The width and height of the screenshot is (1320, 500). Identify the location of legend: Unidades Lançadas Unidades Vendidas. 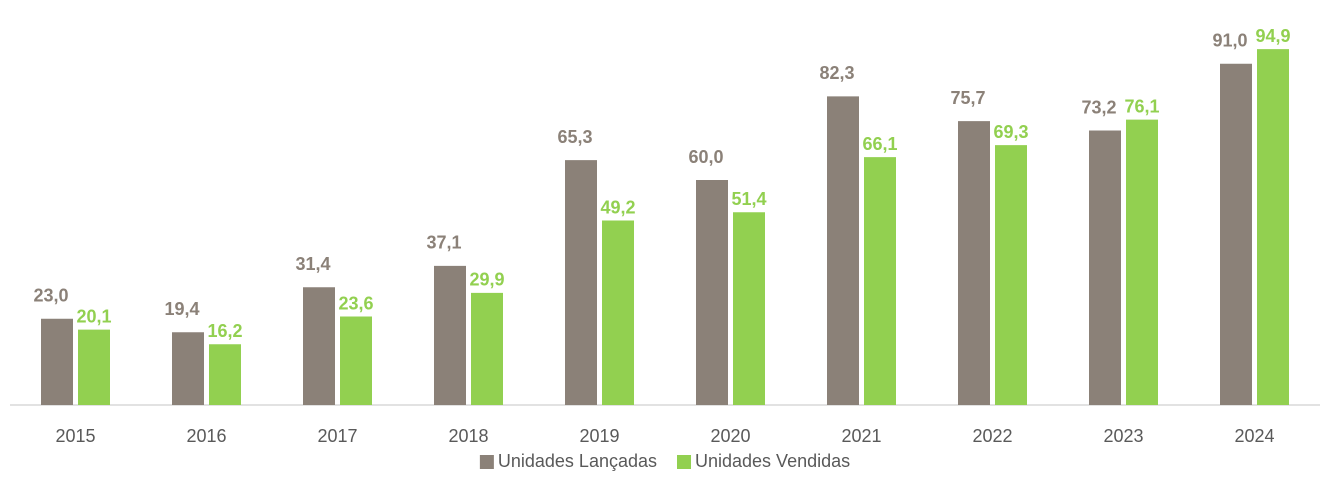
(664, 461).